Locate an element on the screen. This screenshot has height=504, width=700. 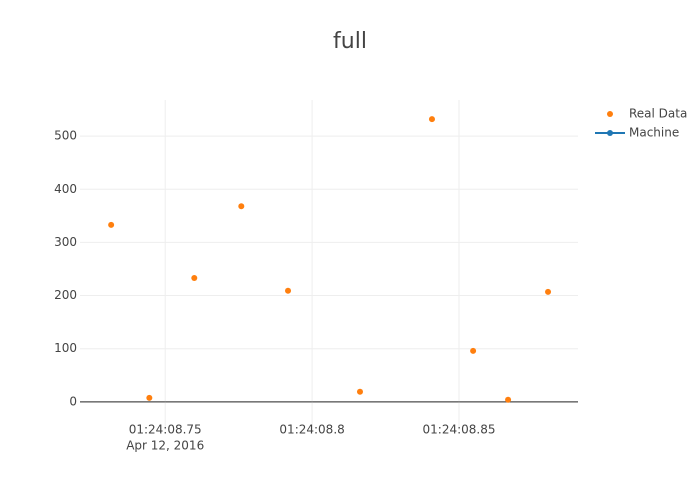
y-tick-label: 200 is located at coordinates (65, 295).